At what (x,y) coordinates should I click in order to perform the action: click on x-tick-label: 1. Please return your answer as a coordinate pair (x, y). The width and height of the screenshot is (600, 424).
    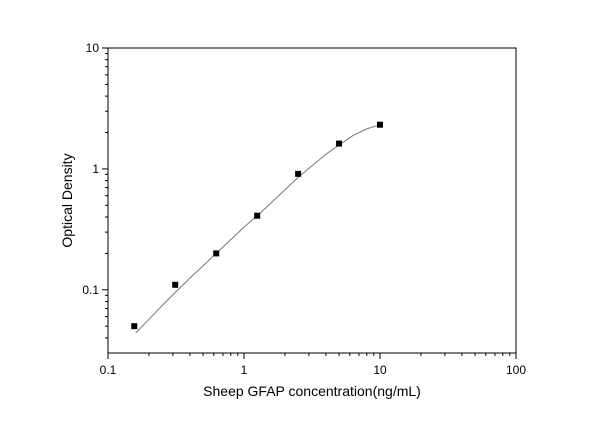
    Looking at the image, I should click on (244, 370).